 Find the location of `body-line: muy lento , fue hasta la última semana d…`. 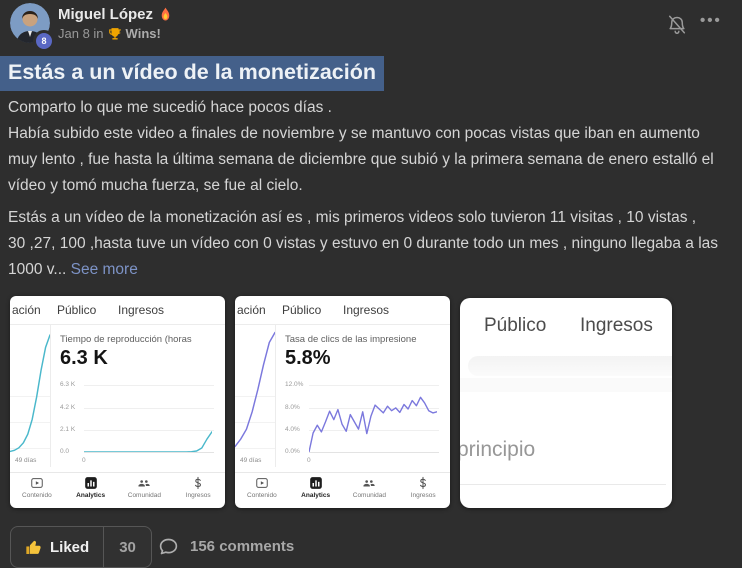

body-line: muy lento , fue hasta la última semana d… is located at coordinates (361, 159).